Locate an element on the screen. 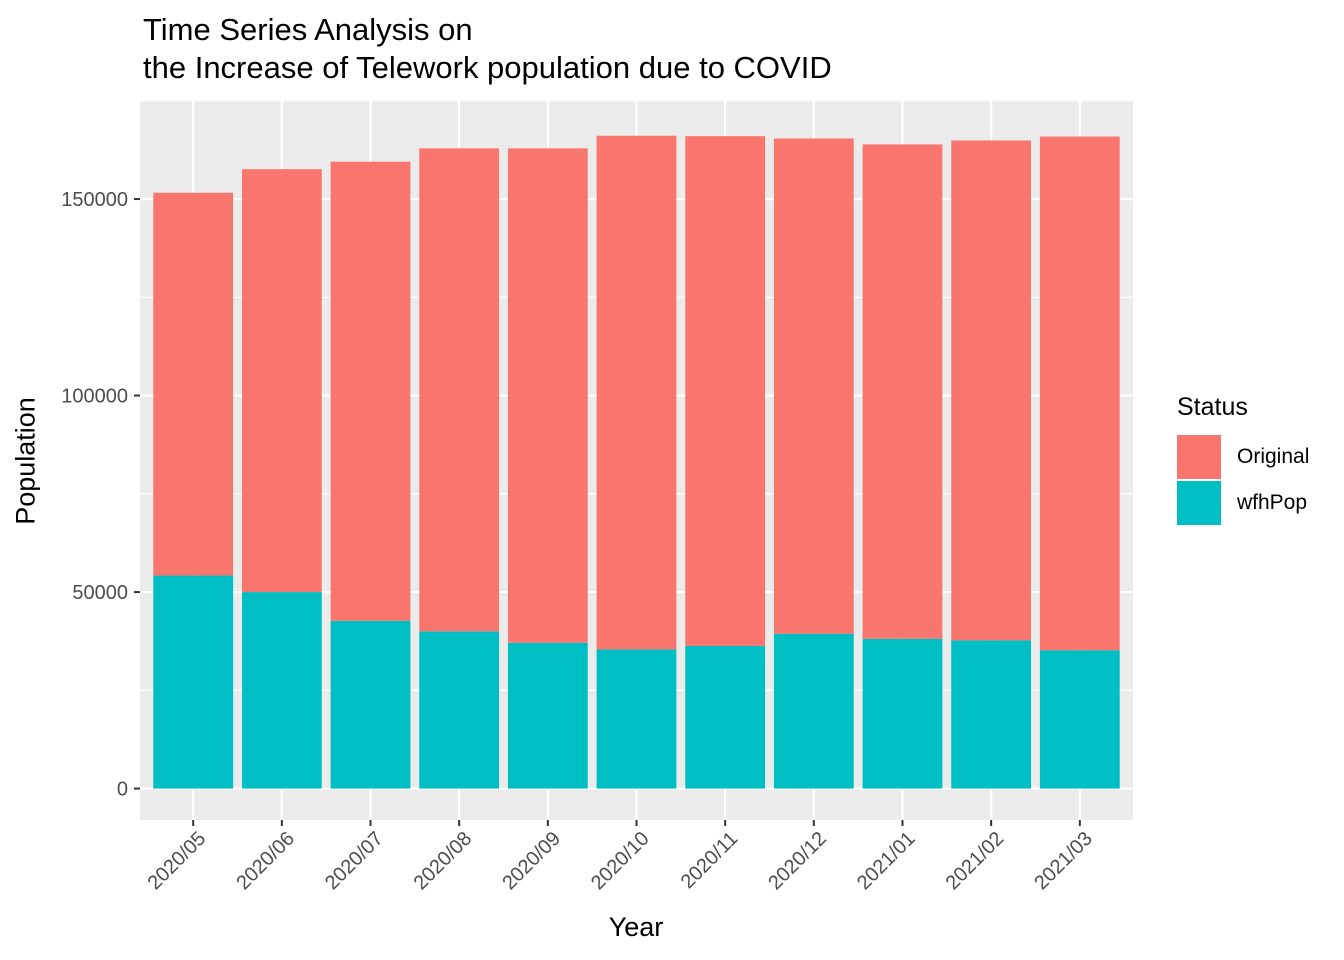  bar-Original-2020/08 is located at coordinates (459, 390).